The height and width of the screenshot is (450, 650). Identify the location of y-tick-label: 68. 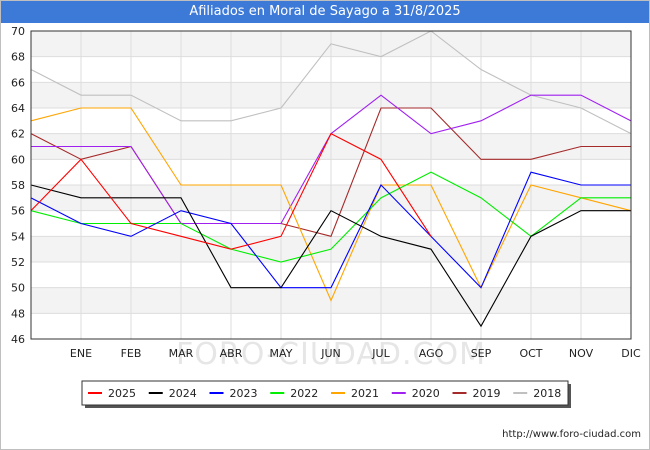
(18, 57).